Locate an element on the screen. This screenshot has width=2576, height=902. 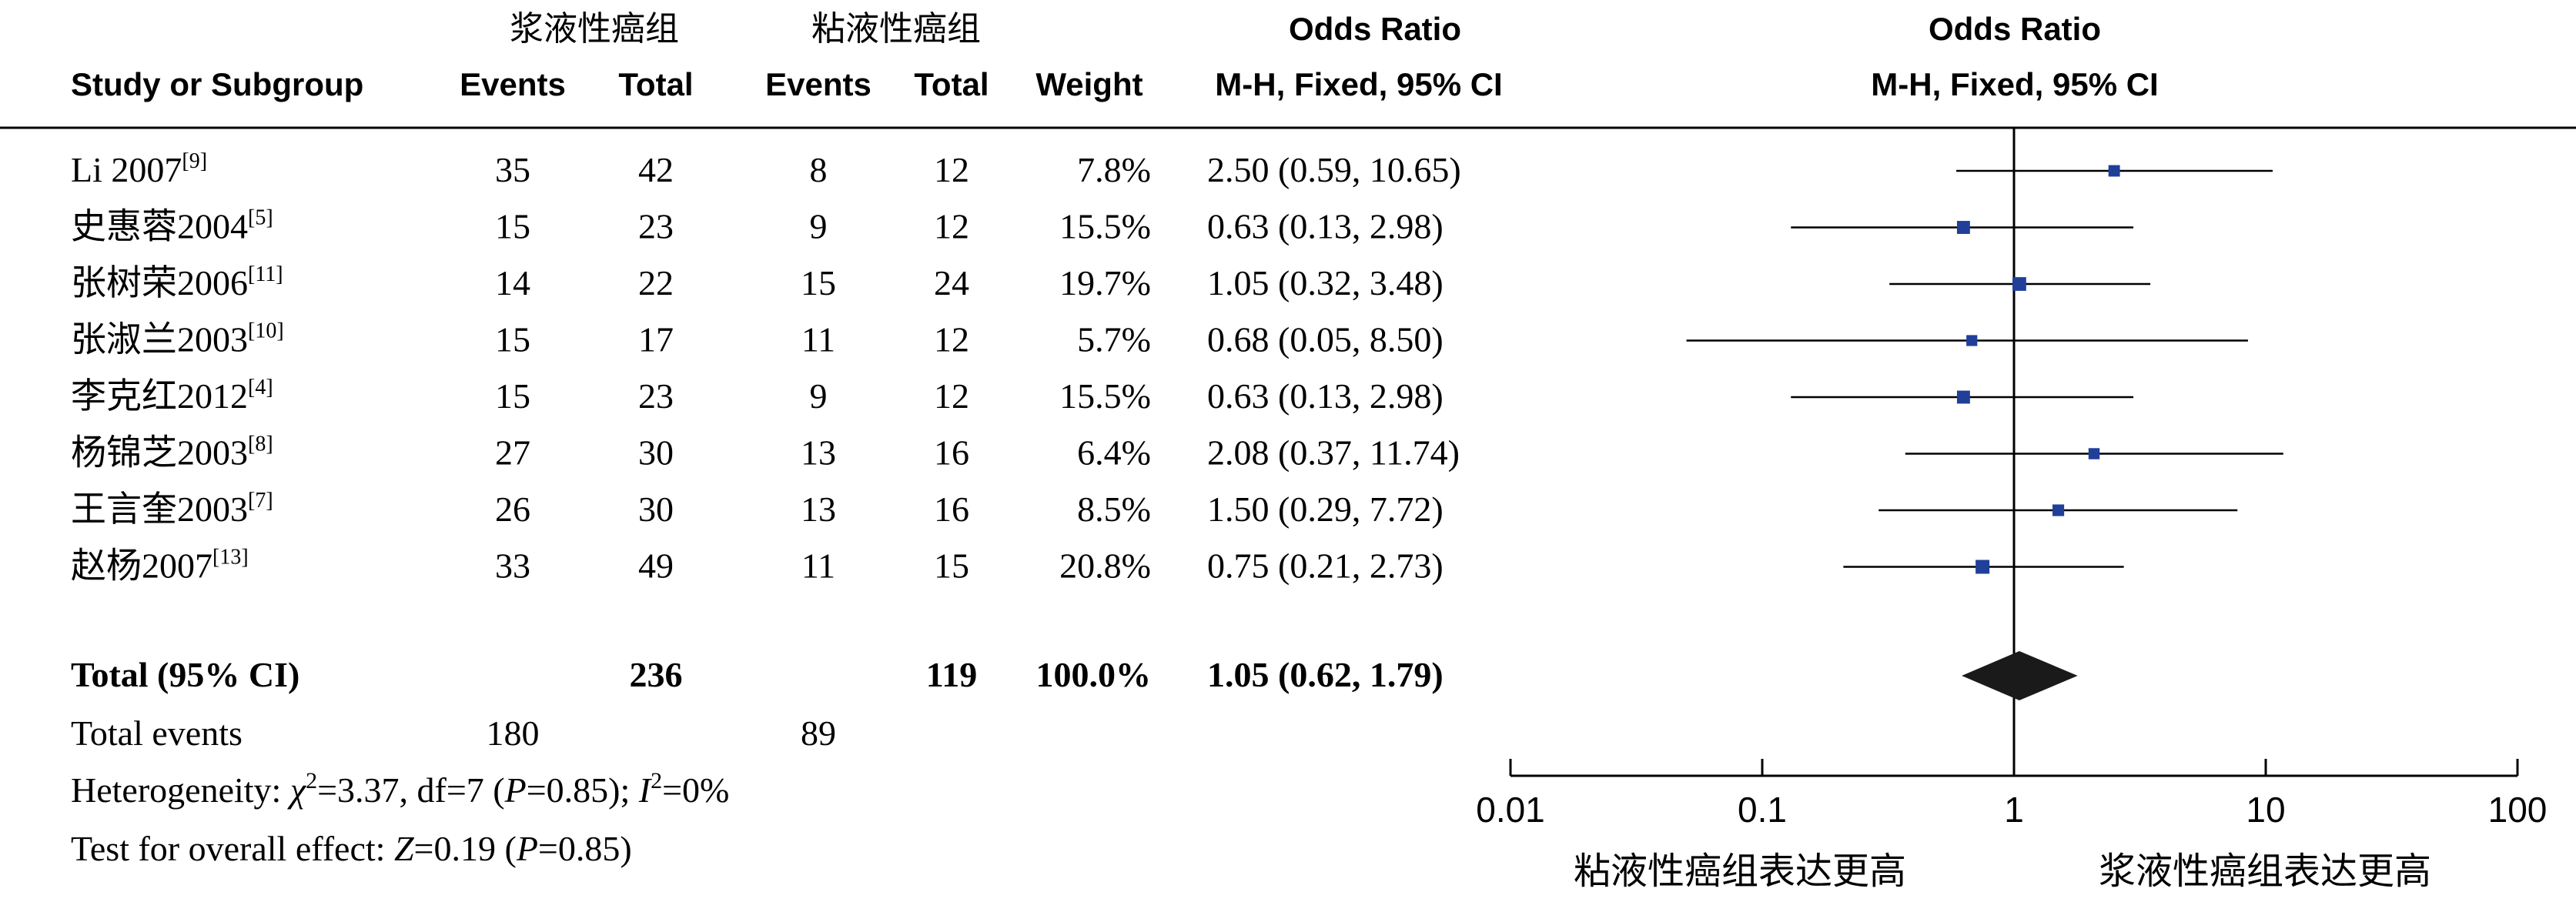
total-events-label: Total events is located at coordinates (157, 733).